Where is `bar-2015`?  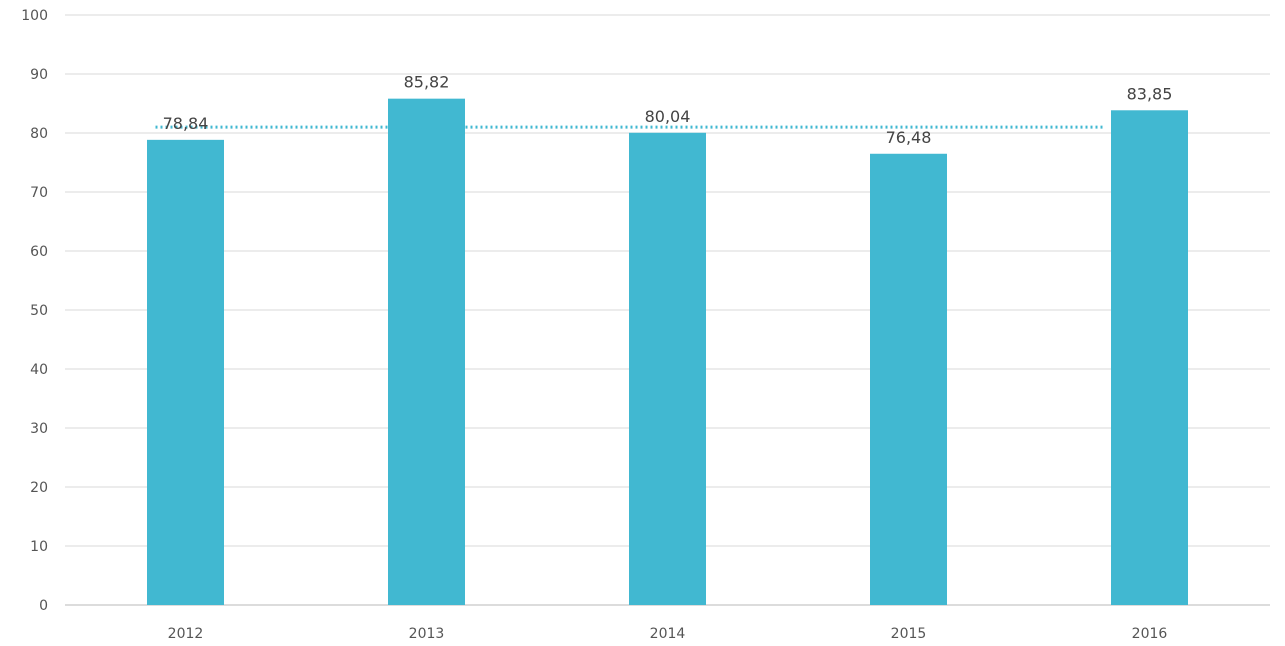 bar-2015 is located at coordinates (908, 379).